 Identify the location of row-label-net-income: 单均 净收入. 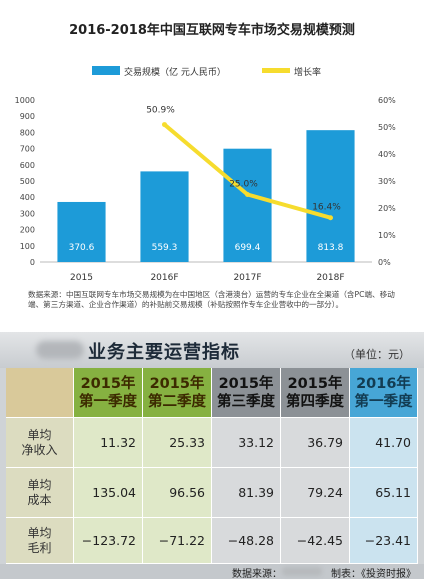
(40, 443).